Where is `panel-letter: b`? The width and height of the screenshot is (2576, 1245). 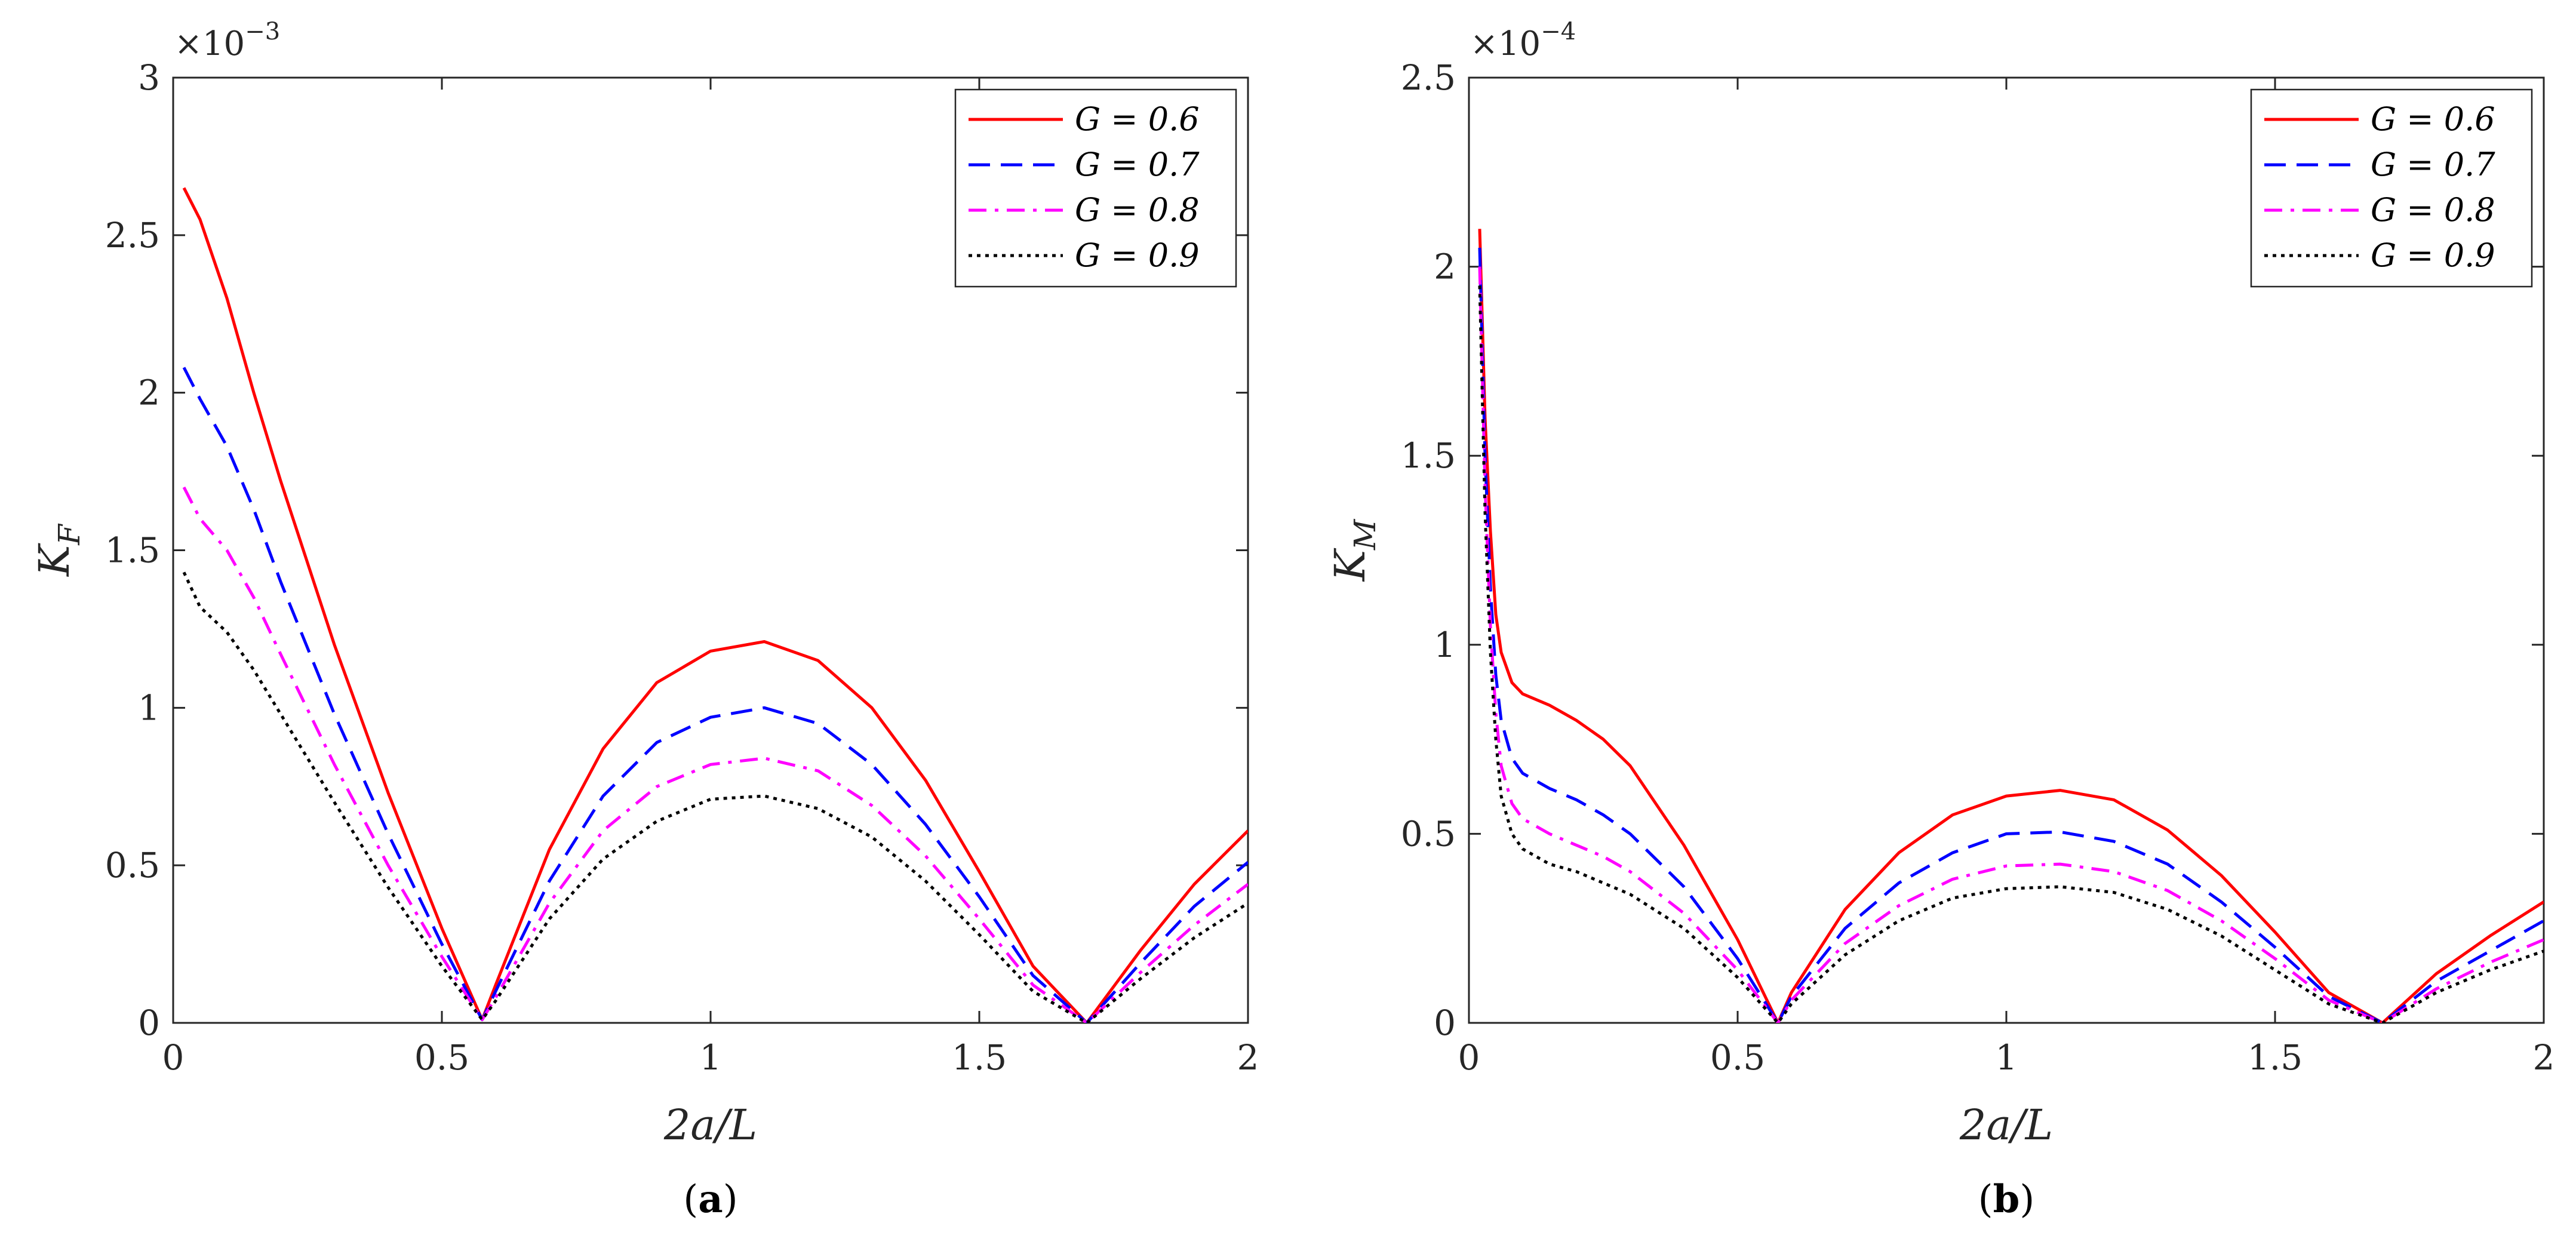 panel-letter: b is located at coordinates (2006, 1199).